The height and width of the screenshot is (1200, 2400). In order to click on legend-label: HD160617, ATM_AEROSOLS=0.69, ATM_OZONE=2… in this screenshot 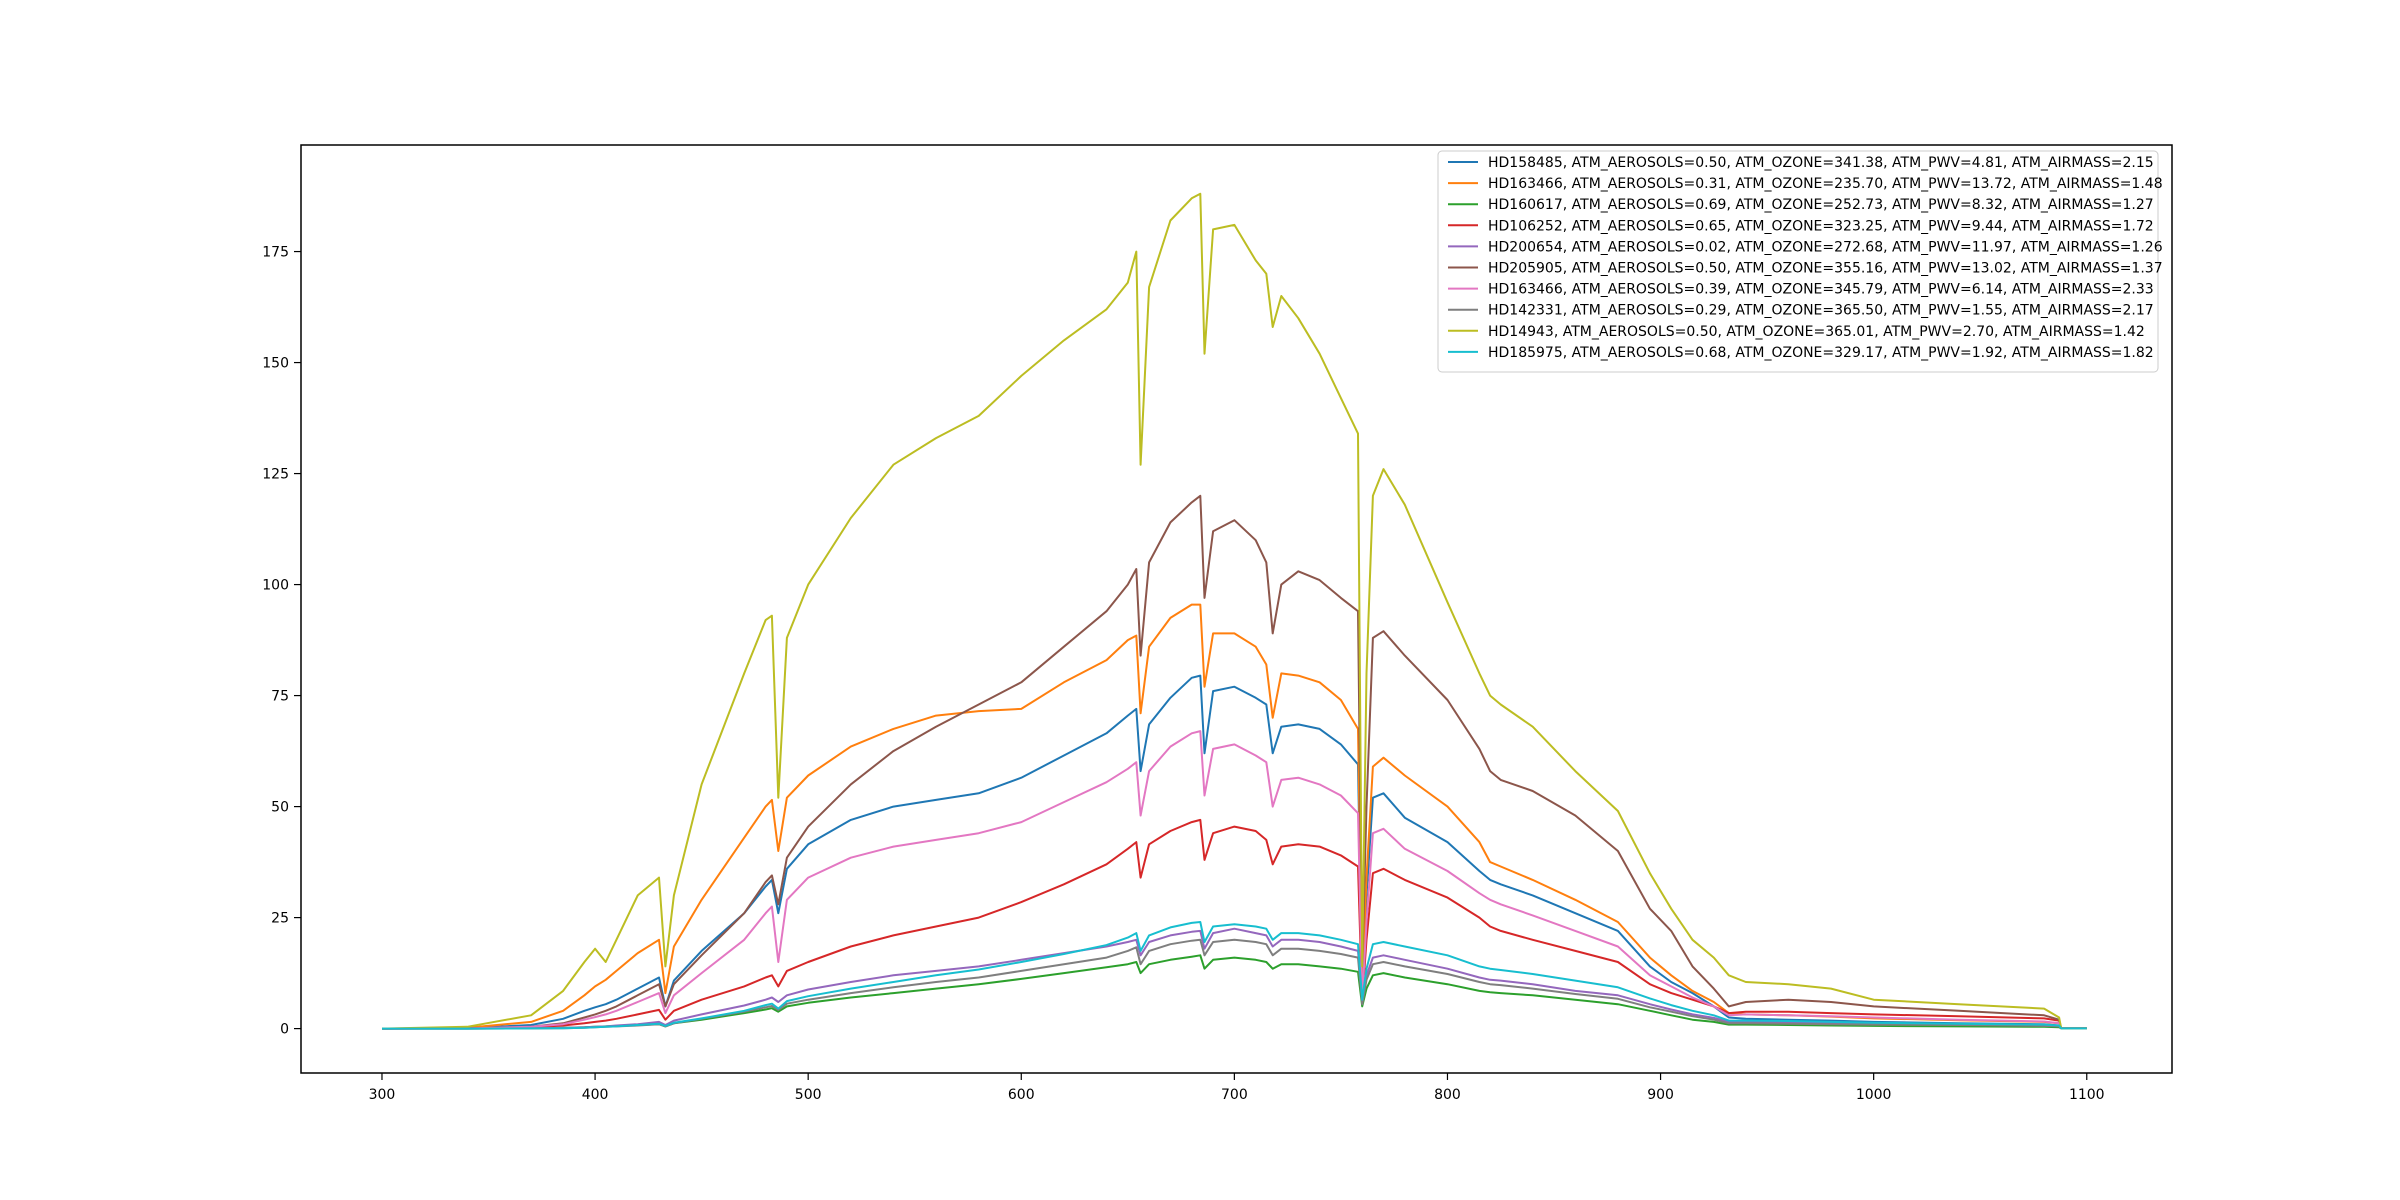, I will do `click(1821, 205)`.